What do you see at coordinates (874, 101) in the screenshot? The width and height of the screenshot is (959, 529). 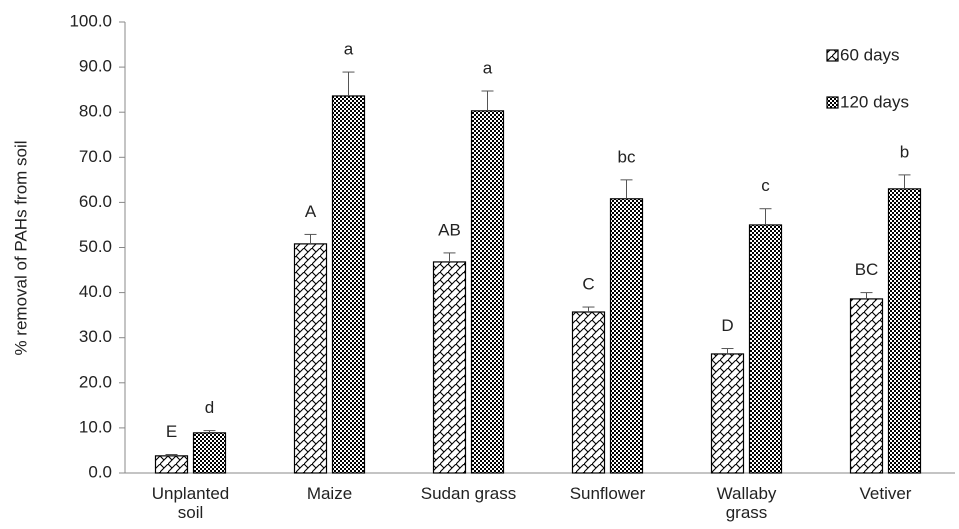 I see `legend-label: 120 days` at bounding box center [874, 101].